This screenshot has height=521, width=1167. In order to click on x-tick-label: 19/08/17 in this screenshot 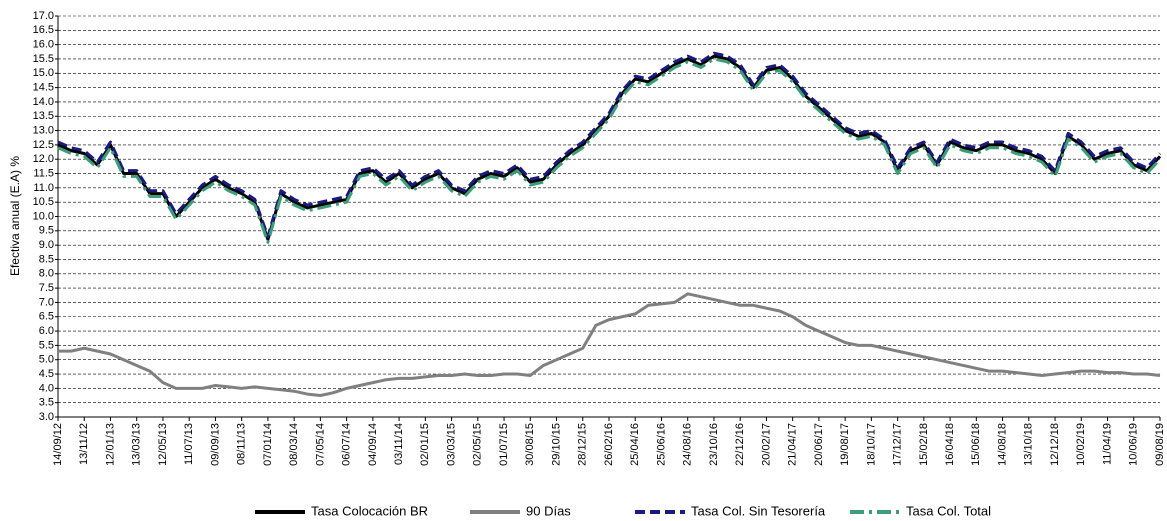, I will do `click(845, 444)`.